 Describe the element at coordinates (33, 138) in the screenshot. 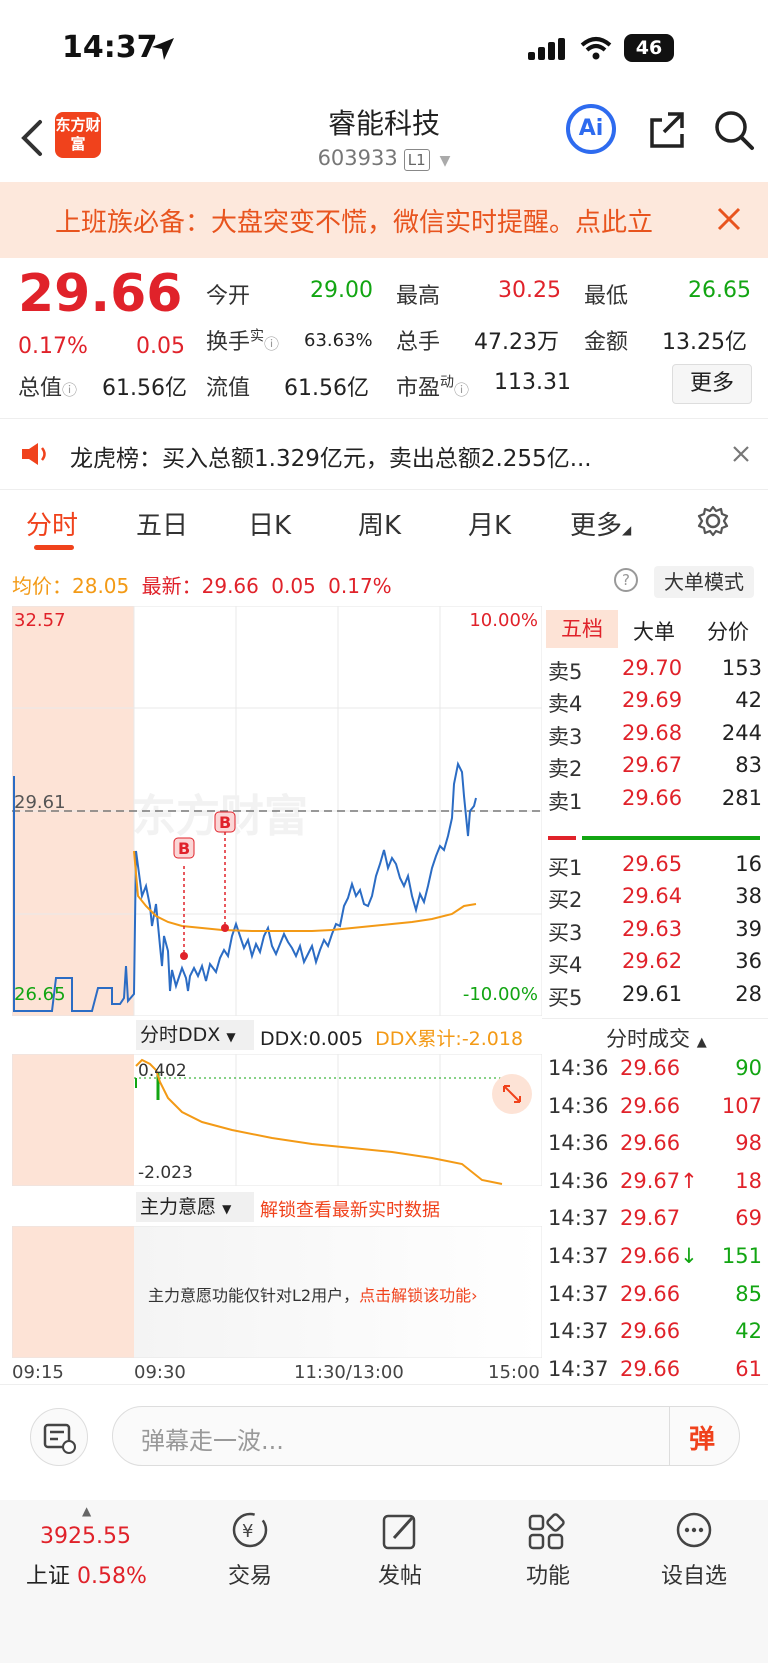

I see `back-icon` at that location.